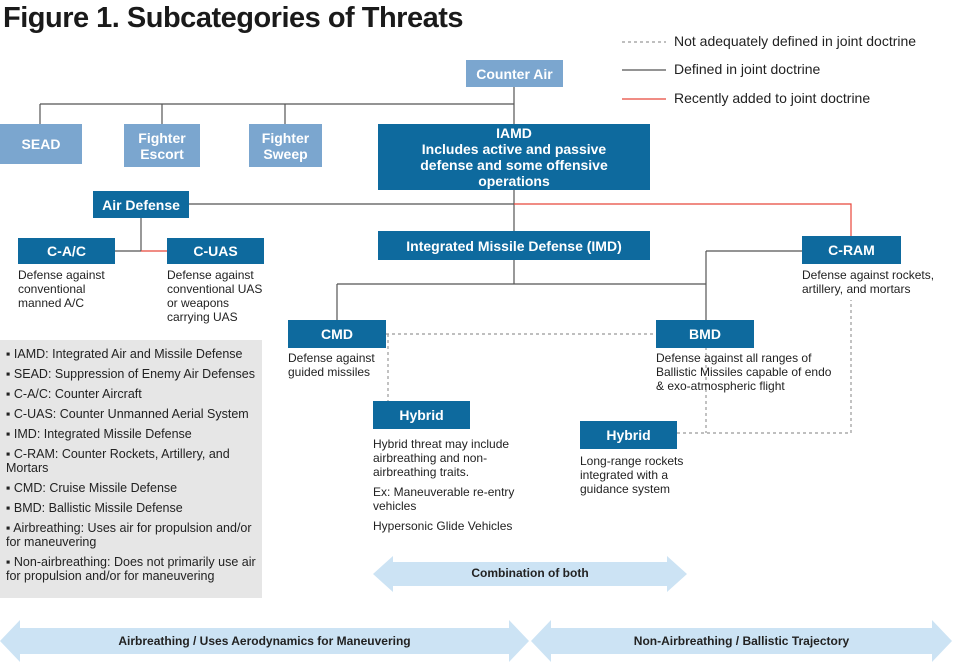 The image size is (960, 665). Describe the element at coordinates (772, 98) in the screenshot. I see `legend-recent: Recently added to joint doctrine` at that location.